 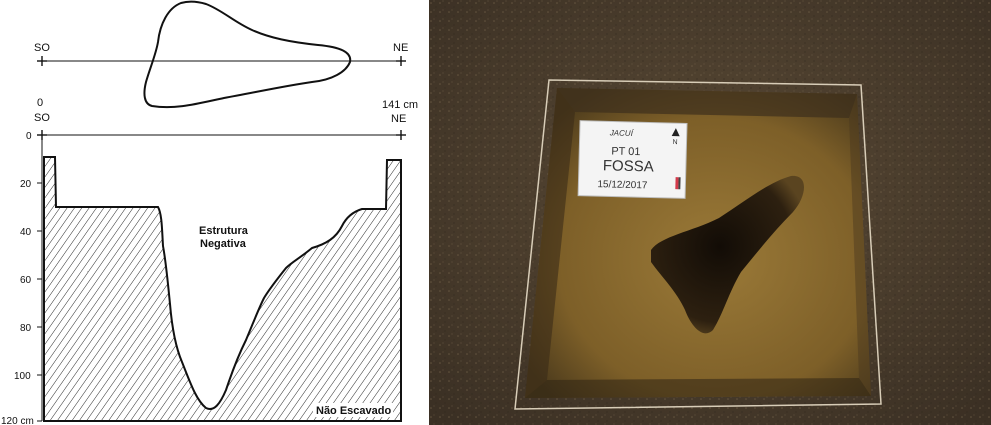 I want to click on pit-feature-fossa, so click(x=727, y=254).